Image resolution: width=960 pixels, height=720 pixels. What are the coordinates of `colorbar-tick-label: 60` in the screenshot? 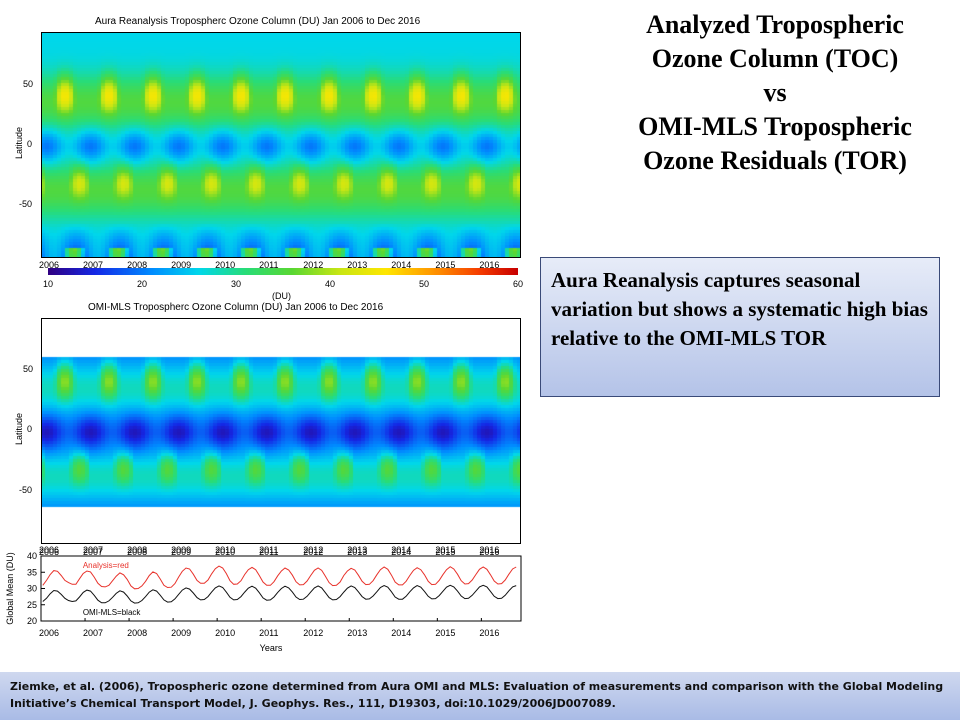 It's located at (518, 284).